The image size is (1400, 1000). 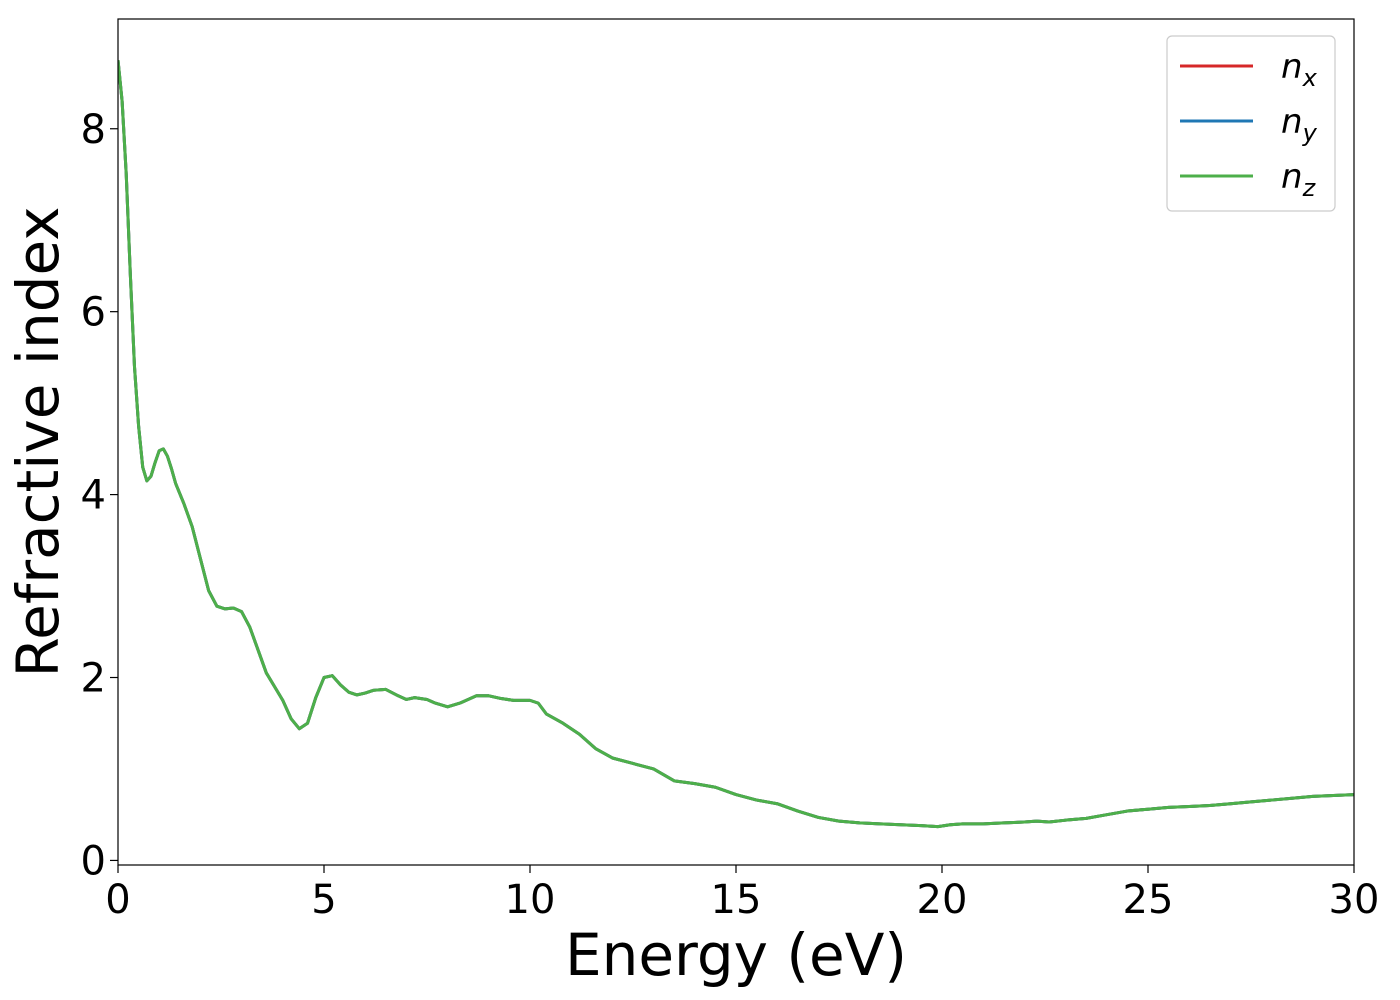 What do you see at coordinates (736, 955) in the screenshot?
I see `x-axis-label: Energy (eV)` at bounding box center [736, 955].